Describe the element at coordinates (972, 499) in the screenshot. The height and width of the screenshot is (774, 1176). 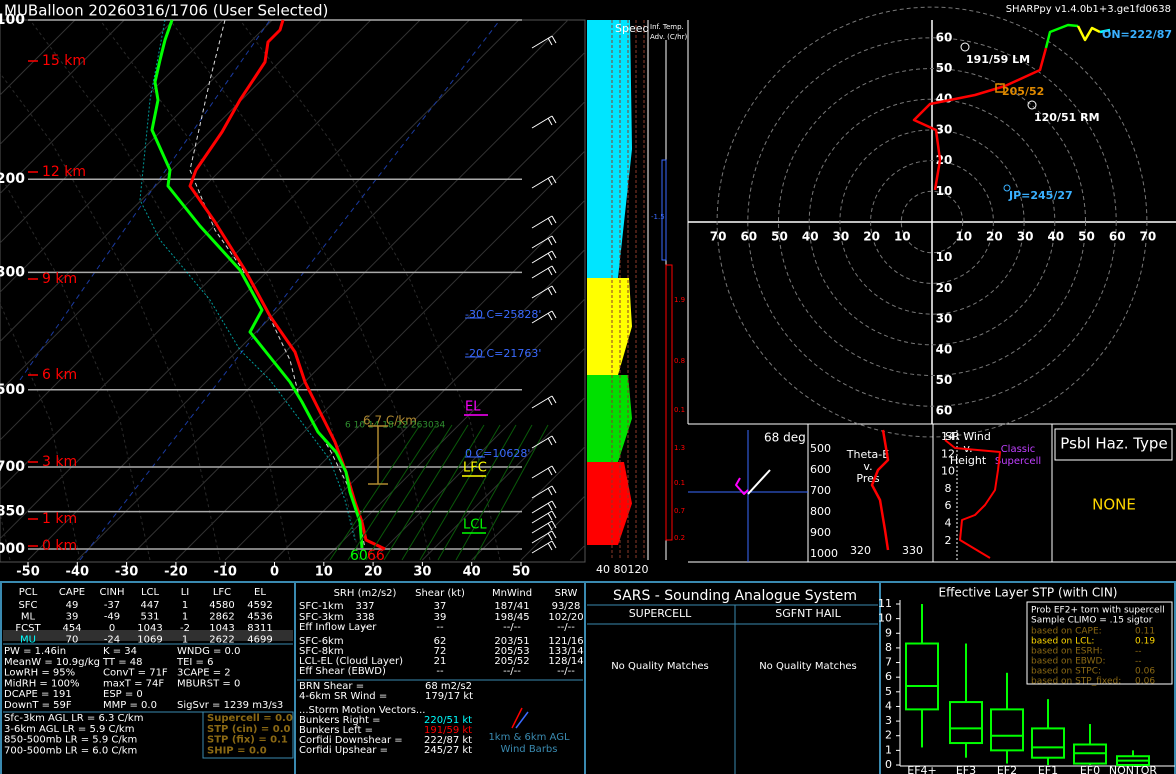
I see `sr-trace` at that location.